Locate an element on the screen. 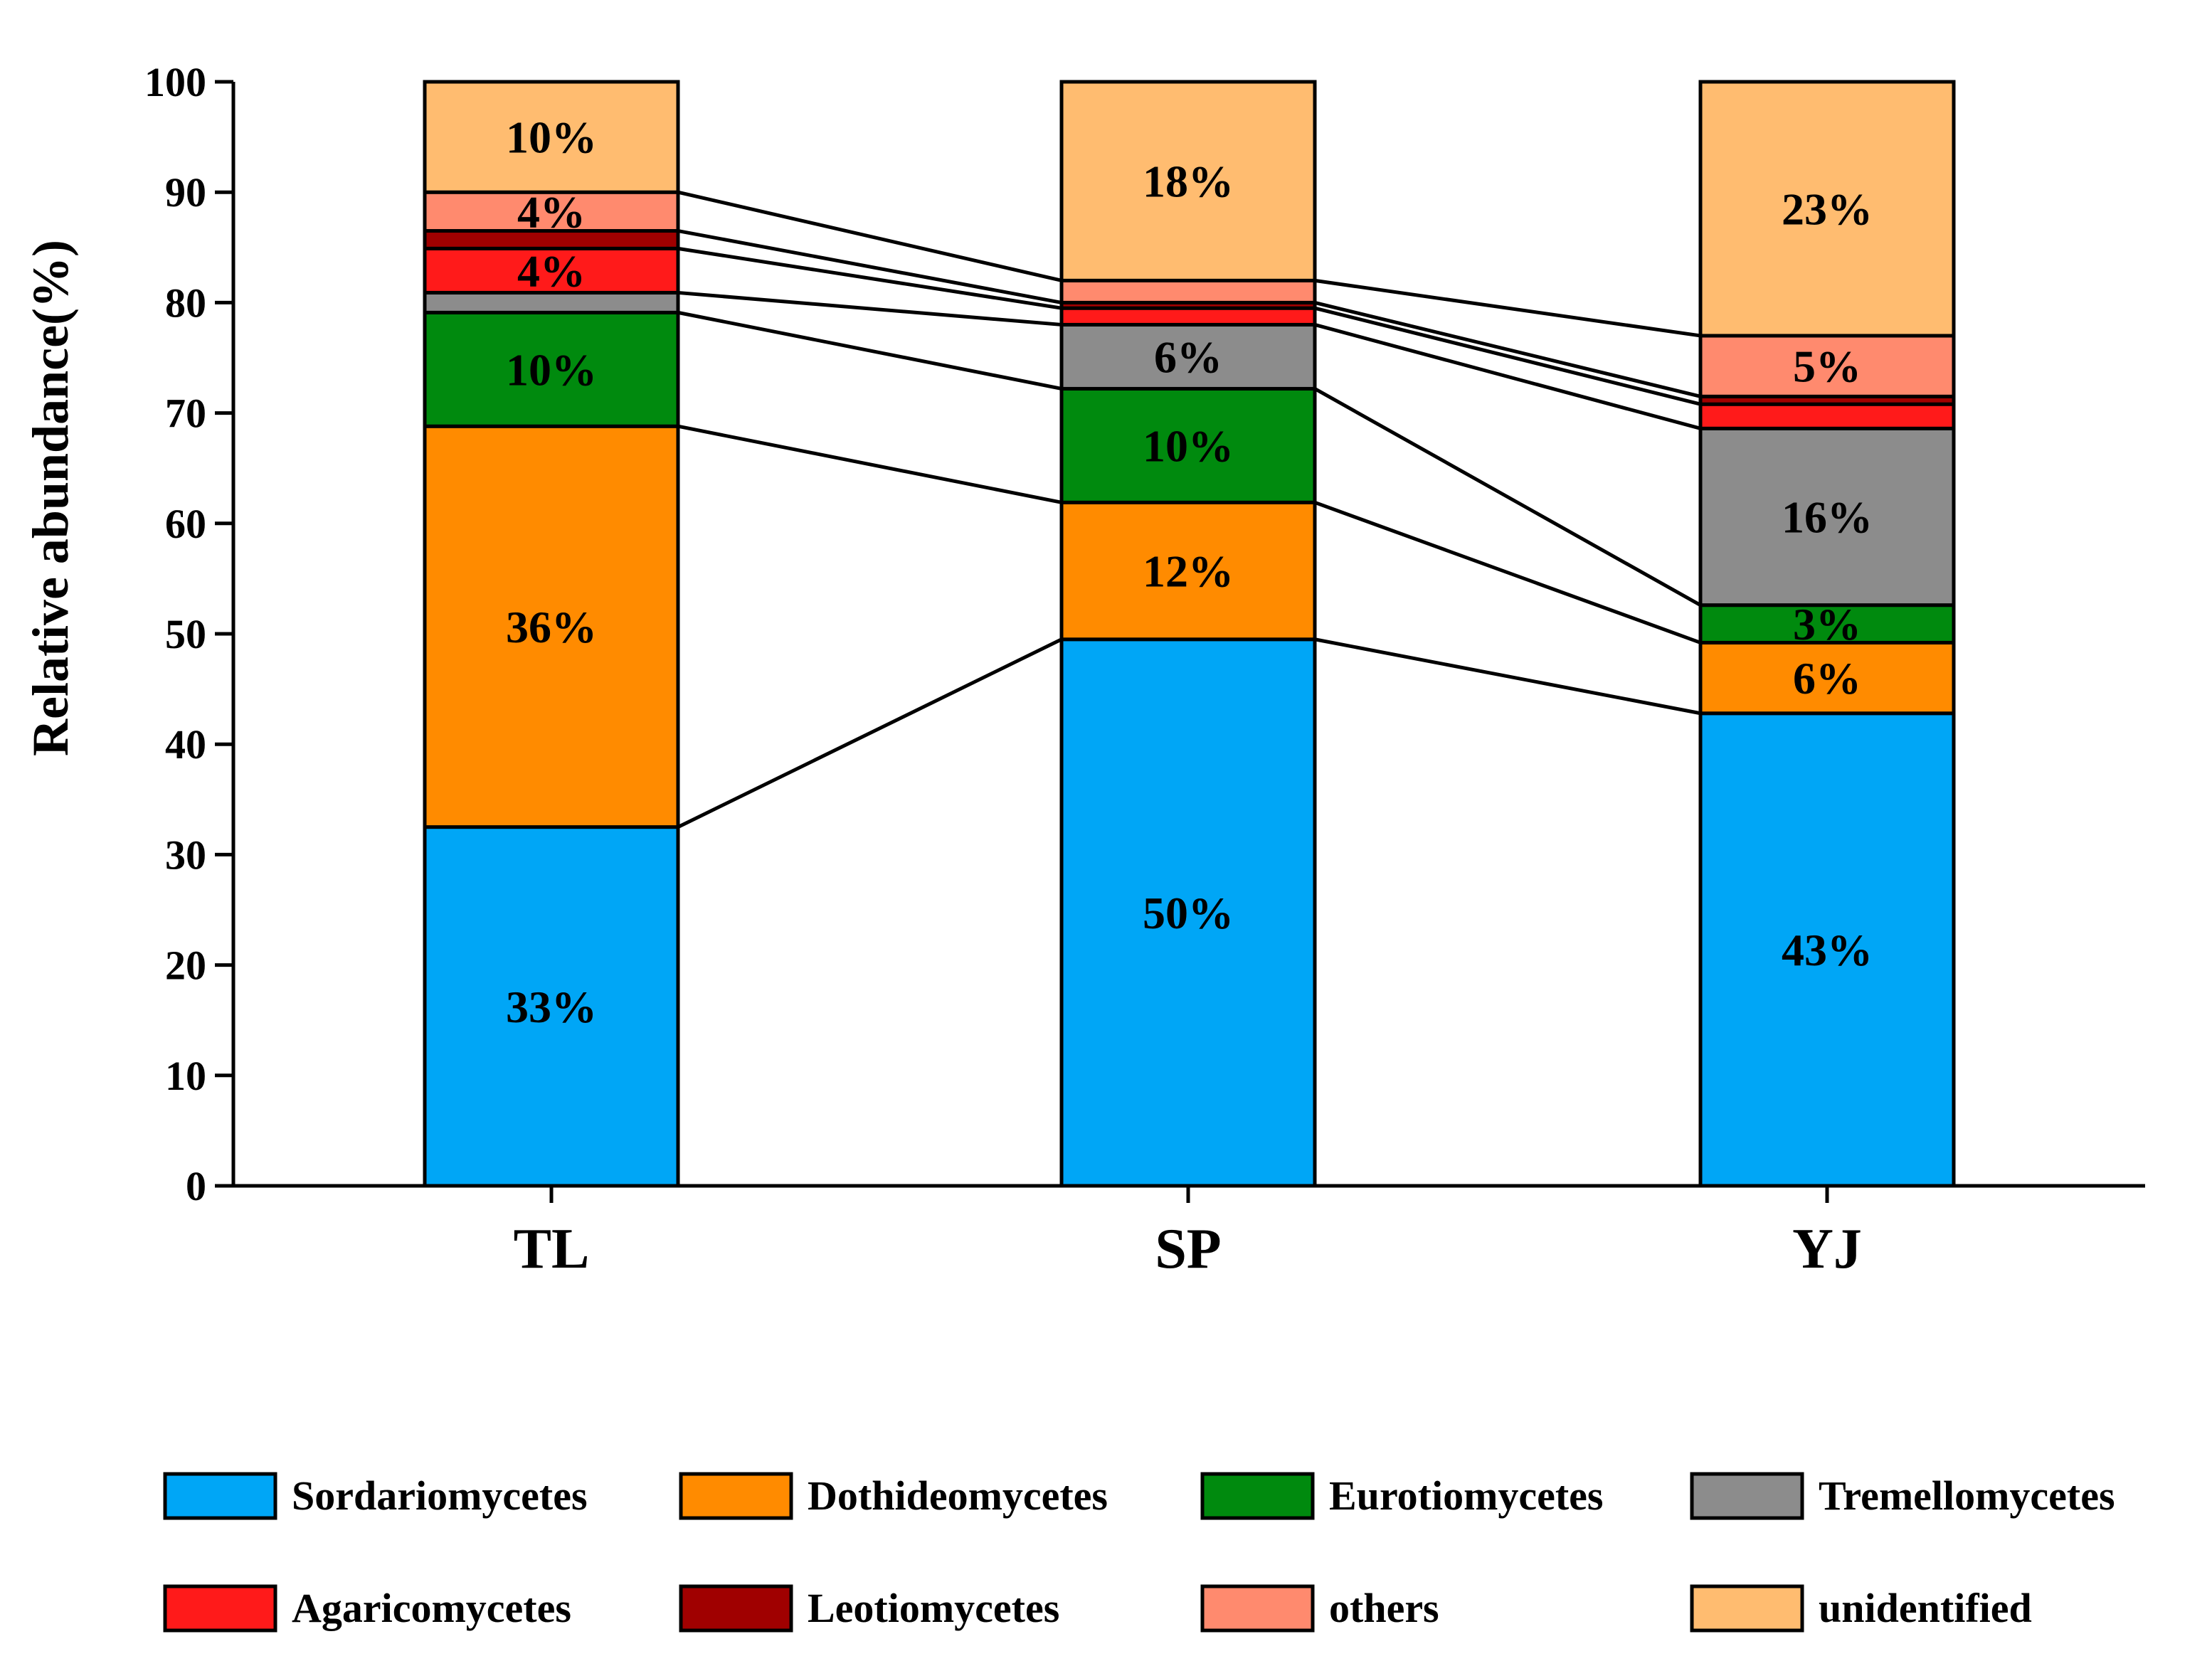  data-label-dothideomycetes-sp: 12% is located at coordinates (1188, 571).